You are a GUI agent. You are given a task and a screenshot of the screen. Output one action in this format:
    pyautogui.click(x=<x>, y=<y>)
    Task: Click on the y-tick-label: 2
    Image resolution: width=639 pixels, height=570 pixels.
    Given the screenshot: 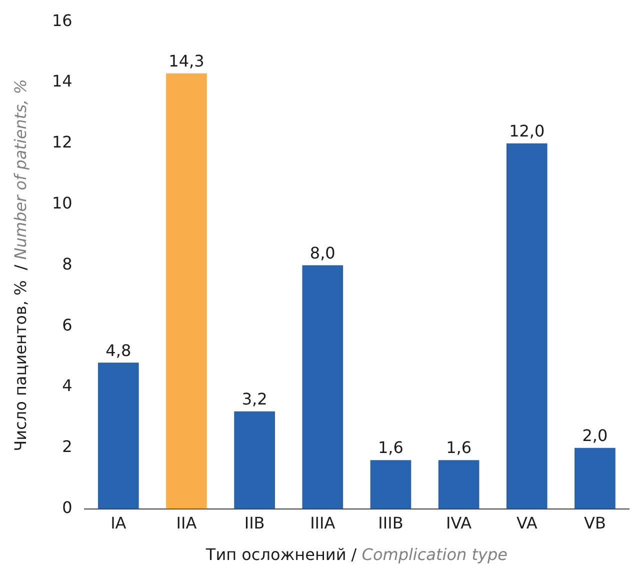 What is the action you would take?
    pyautogui.click(x=67, y=446)
    